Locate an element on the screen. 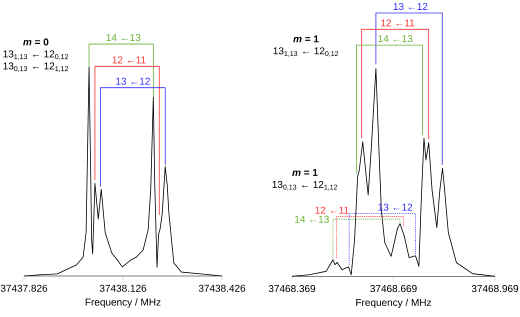 The height and width of the screenshot is (317, 520). x-tick-label: 37438.426 is located at coordinates (222, 288).